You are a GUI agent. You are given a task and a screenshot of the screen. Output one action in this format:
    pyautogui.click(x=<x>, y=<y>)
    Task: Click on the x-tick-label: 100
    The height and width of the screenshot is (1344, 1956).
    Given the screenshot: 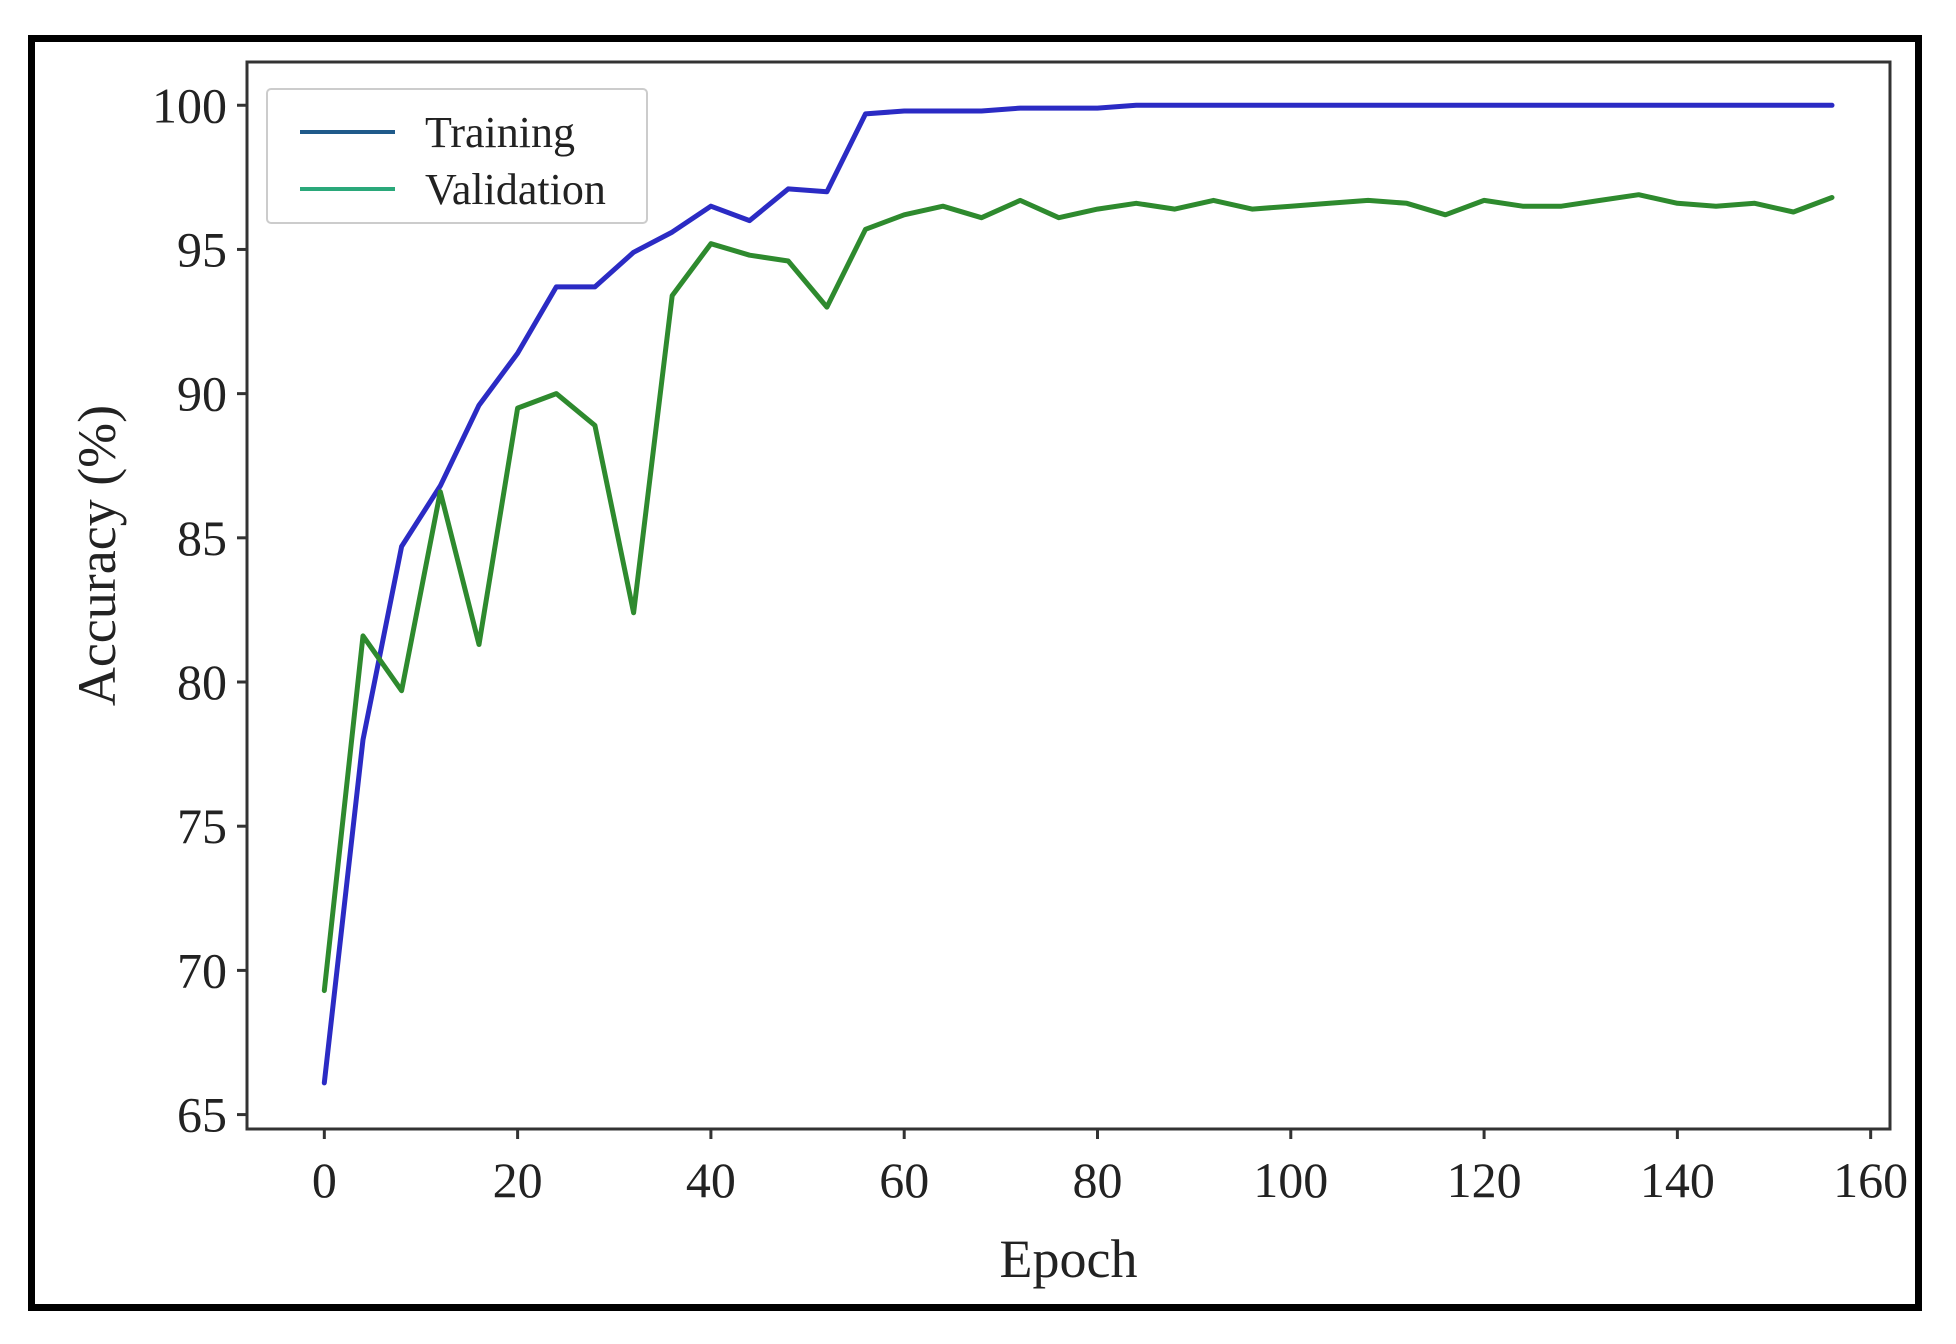 What is the action you would take?
    pyautogui.click(x=1290, y=1180)
    